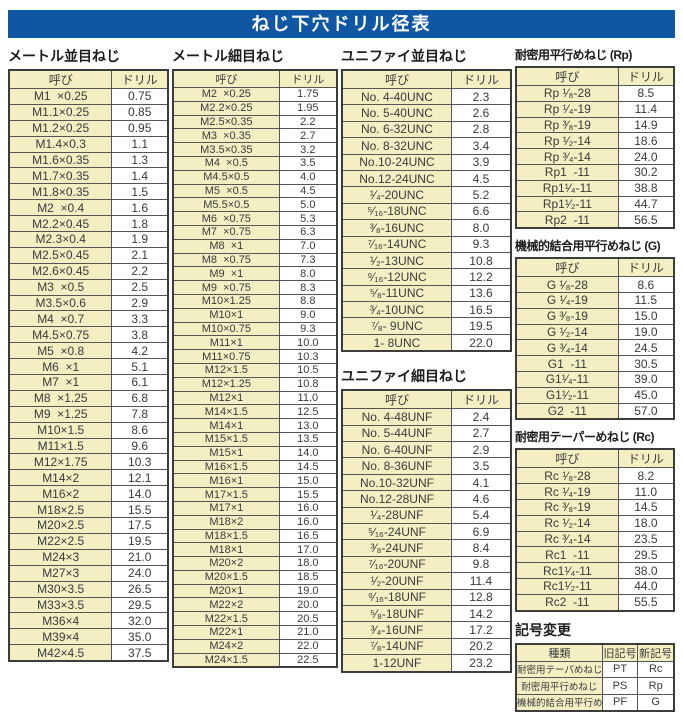 This screenshot has width=683, height=712. What do you see at coordinates (255, 412) in the screenshot?
I see `table-row: M14×1.5 12.5` at bounding box center [255, 412].